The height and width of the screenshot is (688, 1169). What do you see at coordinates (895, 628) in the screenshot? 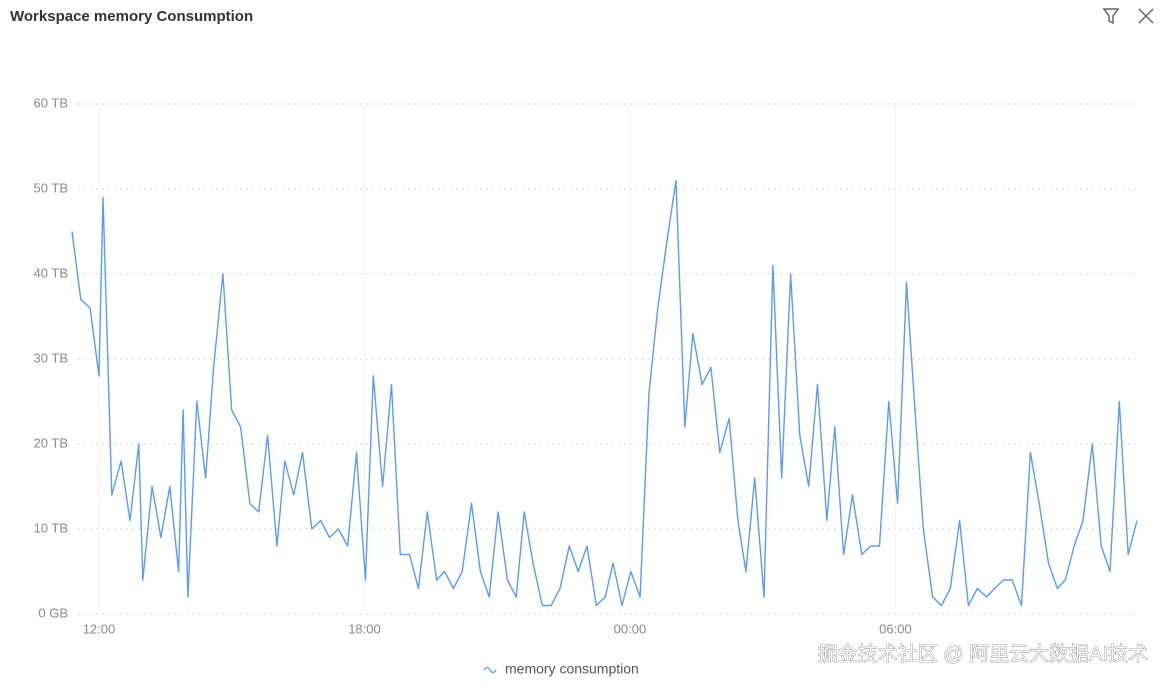
I see `x-tick-label: 06:00` at bounding box center [895, 628].